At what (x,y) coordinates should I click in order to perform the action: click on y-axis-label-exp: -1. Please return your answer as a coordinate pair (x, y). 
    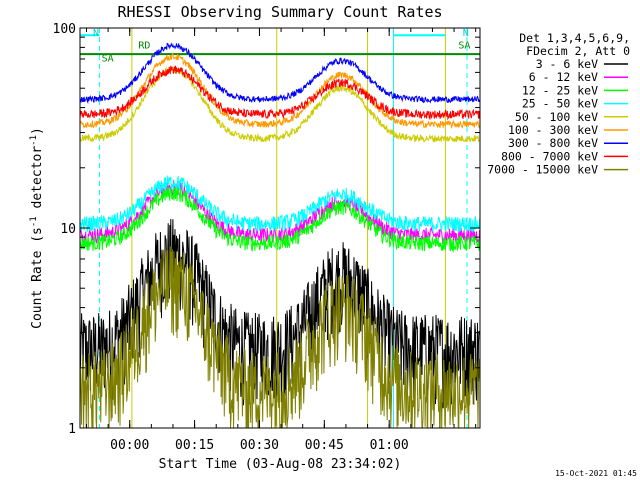
    Looking at the image, I should click on (34, 221).